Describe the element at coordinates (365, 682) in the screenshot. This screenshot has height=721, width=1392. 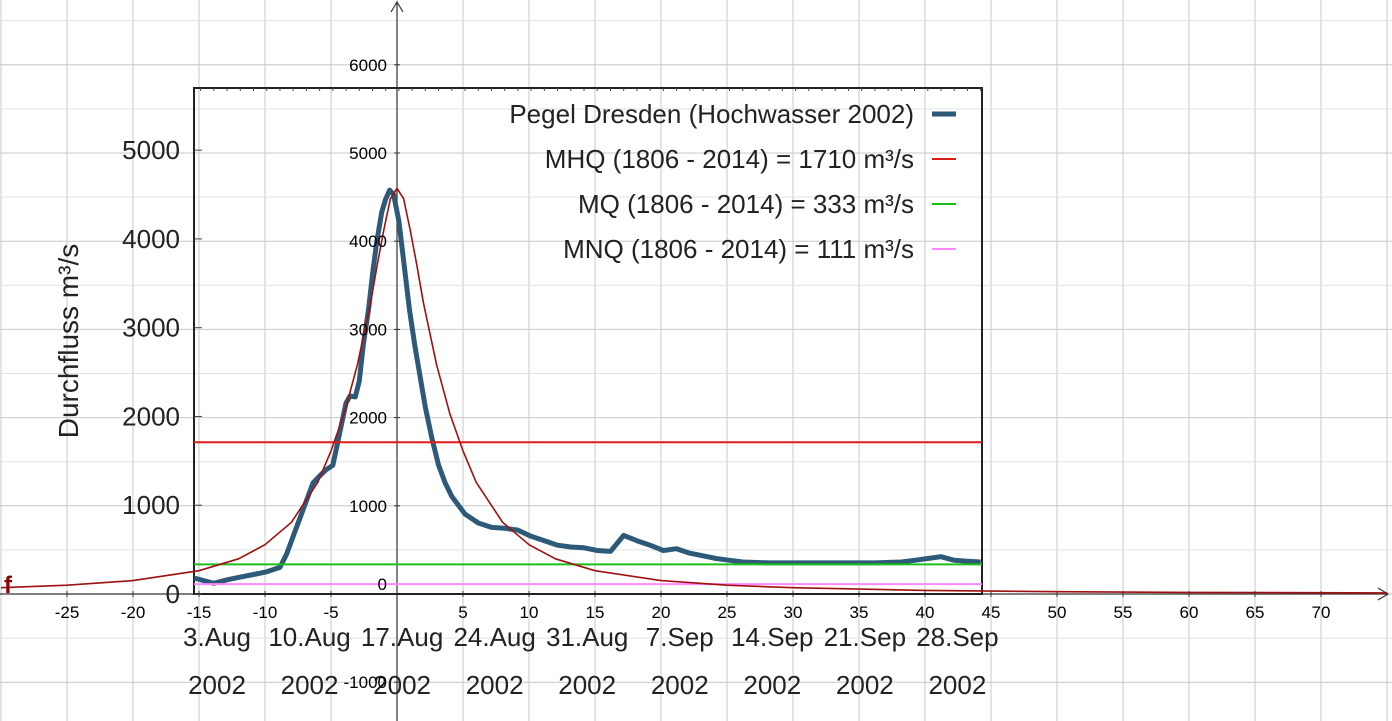
I see `y-tick-label: -1000` at that location.